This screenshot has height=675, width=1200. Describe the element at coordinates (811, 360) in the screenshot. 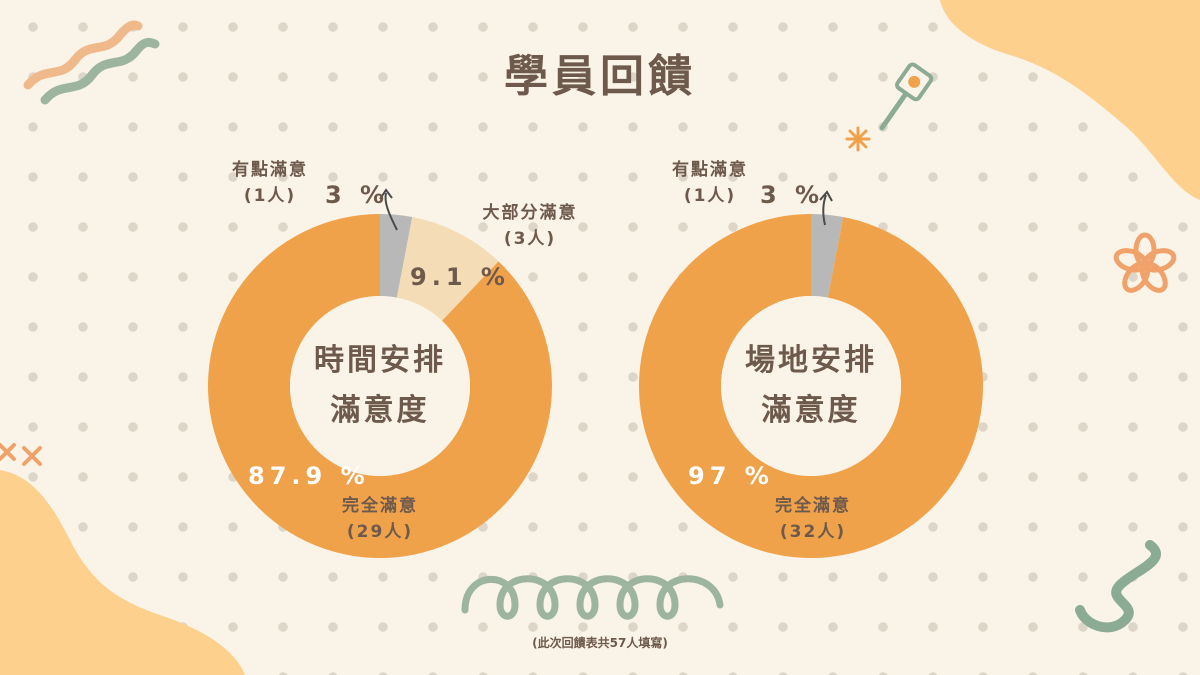

I see `chart-venue-title-line1: 場地安排` at that location.